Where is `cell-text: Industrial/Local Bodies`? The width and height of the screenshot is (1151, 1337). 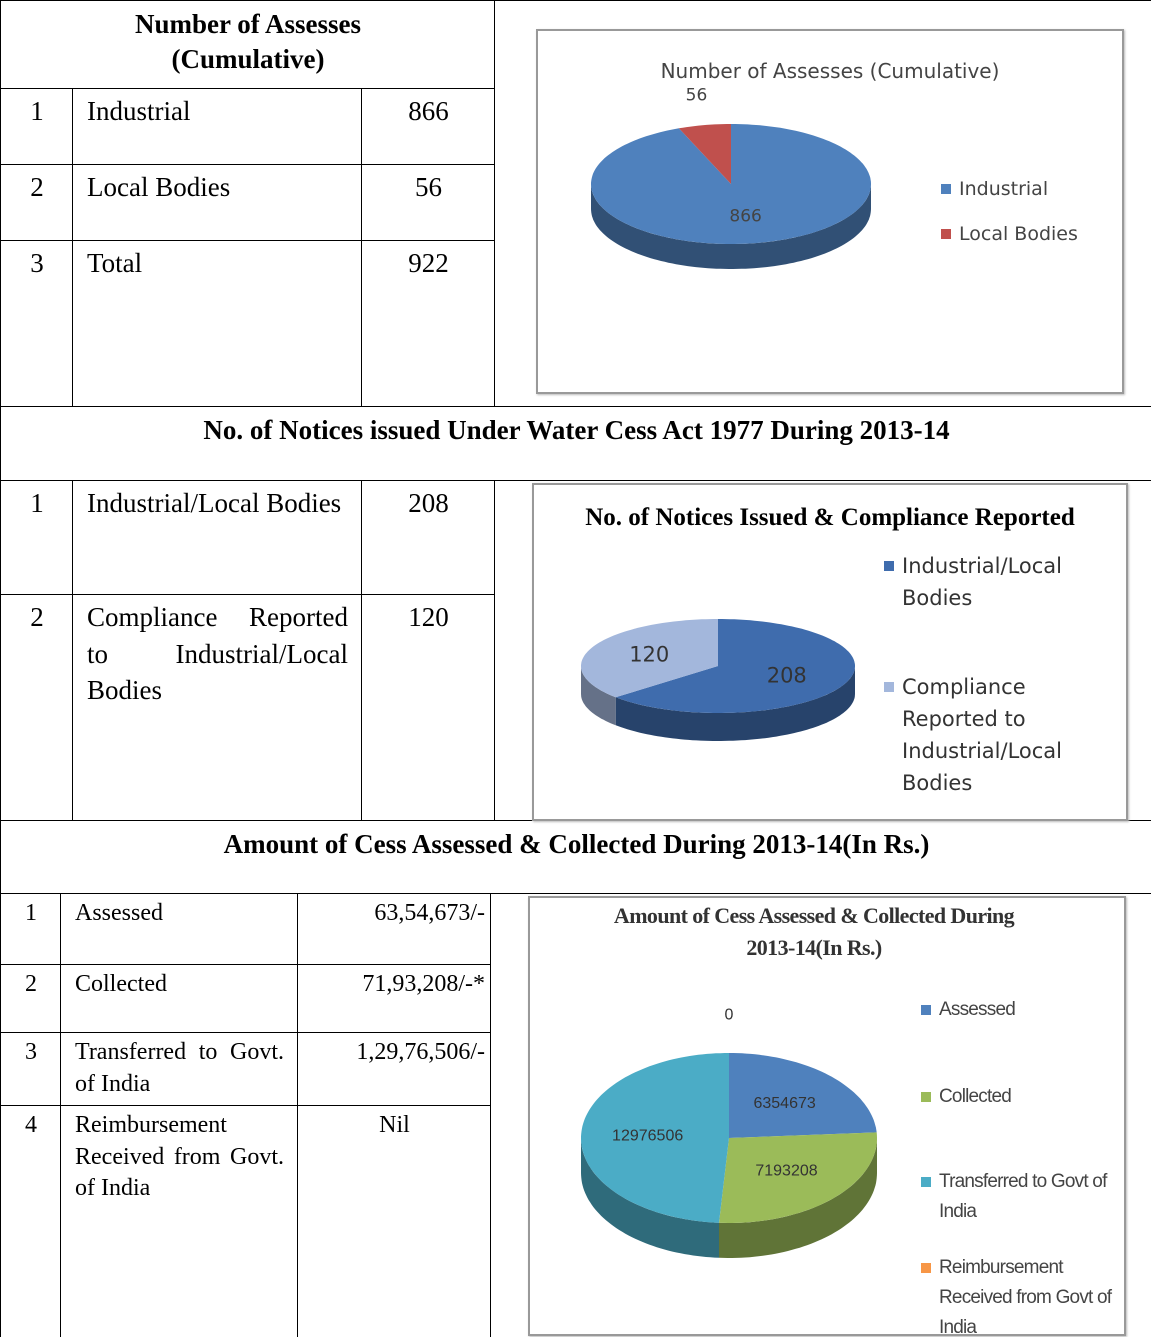 cell-text: Industrial/Local Bodies is located at coordinates (214, 503).